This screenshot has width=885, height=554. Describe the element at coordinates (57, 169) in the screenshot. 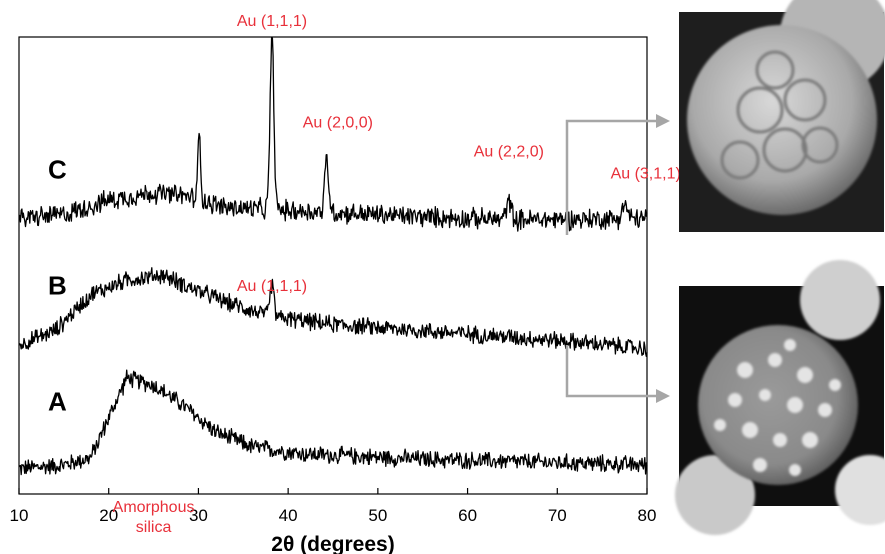

I see `trace-label-C: C` at that location.